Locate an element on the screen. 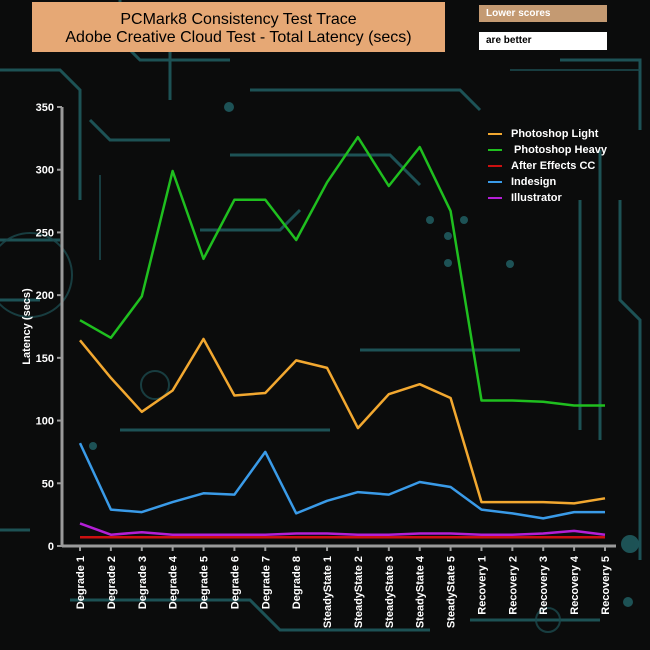 The image size is (650, 650). x-tick-label: Recovery 4 is located at coordinates (575, 585).